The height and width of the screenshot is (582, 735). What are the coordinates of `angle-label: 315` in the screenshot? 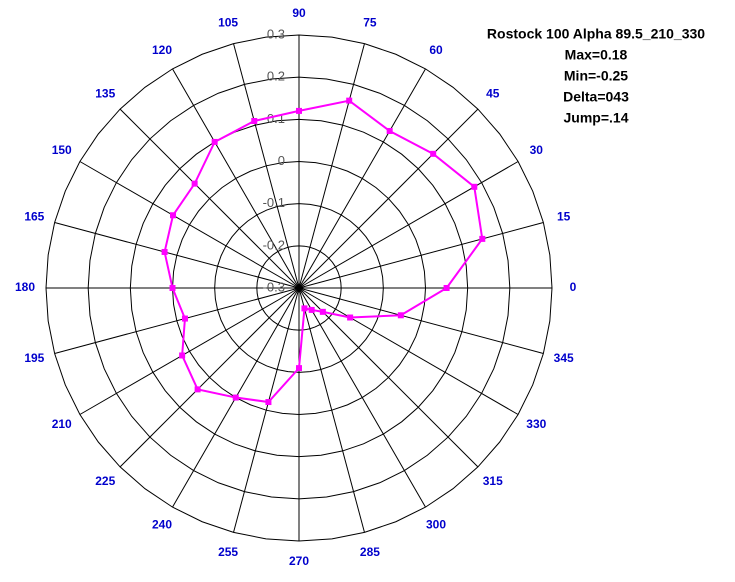 It's located at (493, 481).